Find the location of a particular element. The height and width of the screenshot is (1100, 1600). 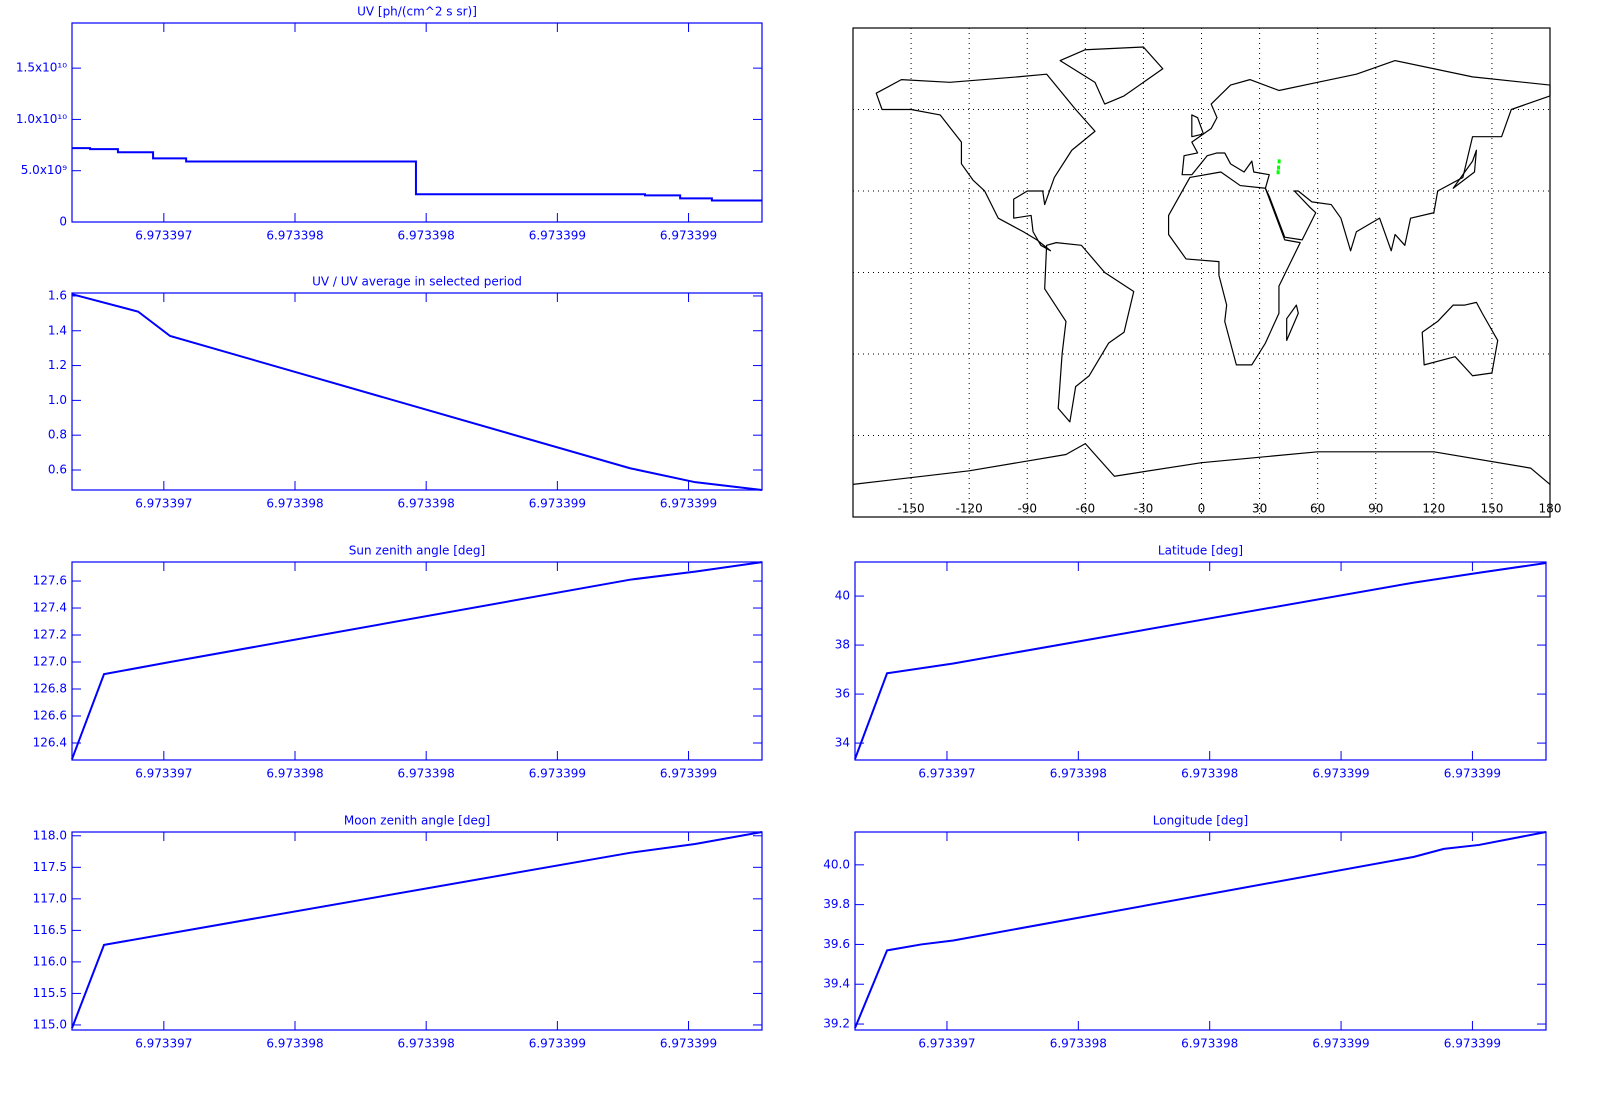

y-tick-label: 115.0 is located at coordinates (50, 1024).